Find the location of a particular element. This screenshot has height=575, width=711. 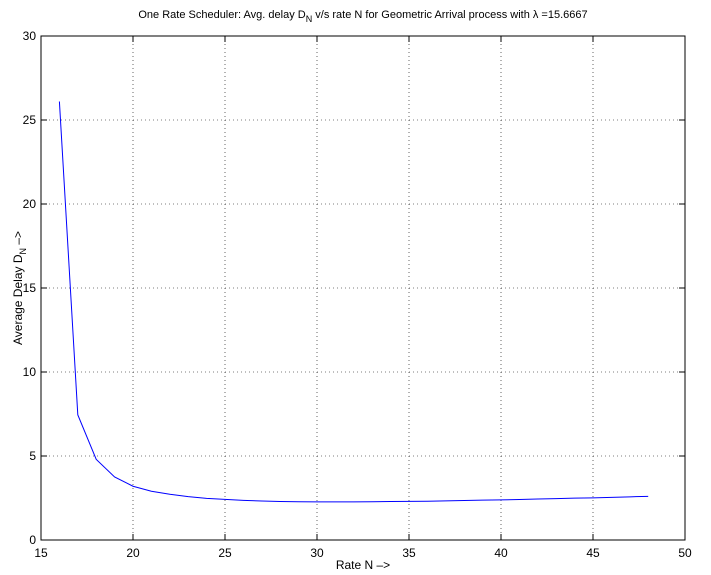

x-tick-label: 20 is located at coordinates (133, 553).